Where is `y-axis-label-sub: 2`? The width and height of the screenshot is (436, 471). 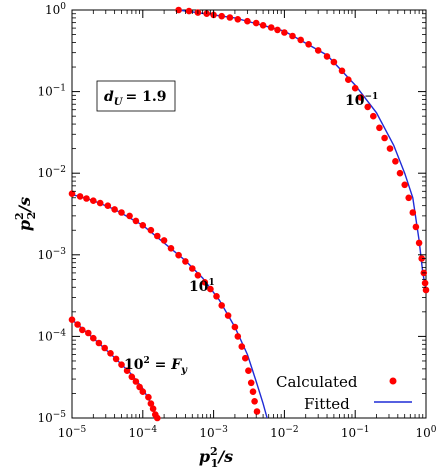 y-axis-label-sub: 2 is located at coordinates (31, 216).